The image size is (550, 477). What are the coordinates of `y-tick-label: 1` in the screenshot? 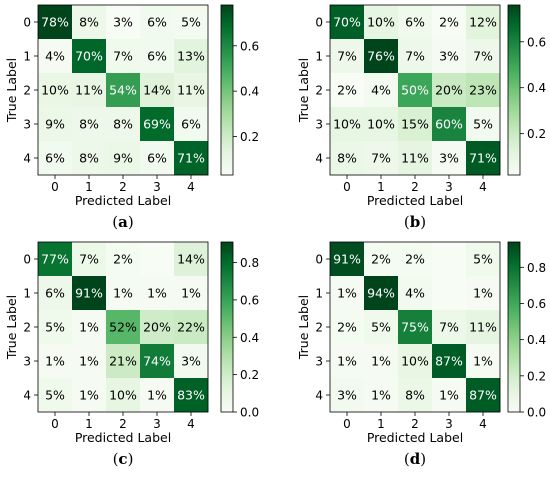 It's located at (27, 57).